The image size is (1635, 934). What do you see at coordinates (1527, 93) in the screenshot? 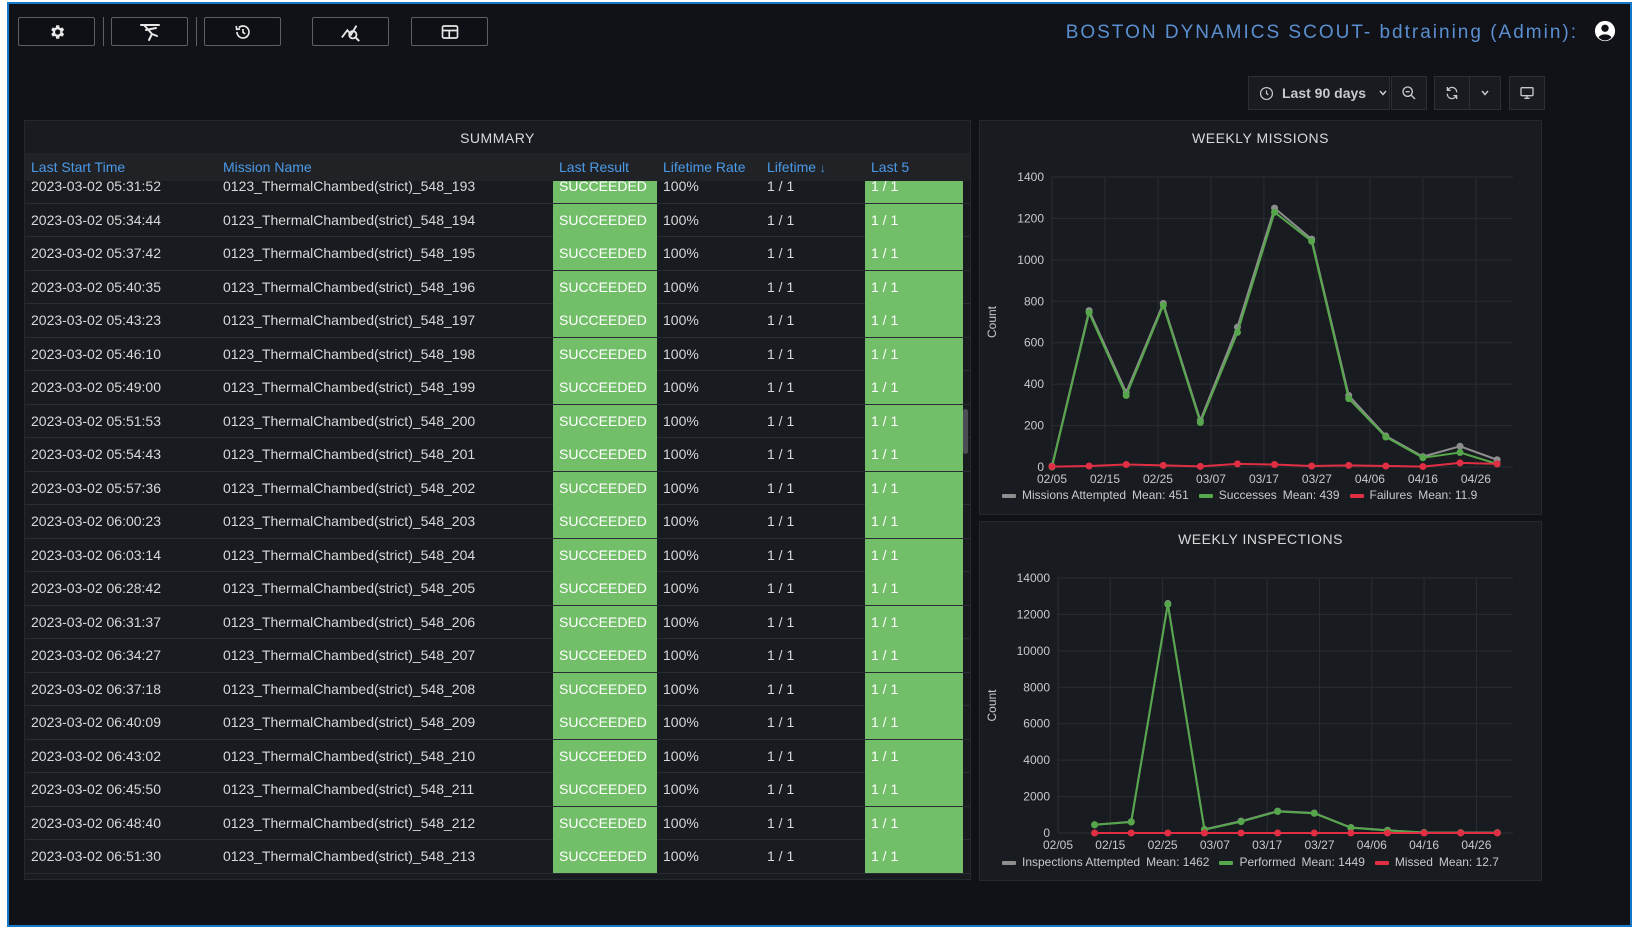
I see `view-mode-button` at bounding box center [1527, 93].